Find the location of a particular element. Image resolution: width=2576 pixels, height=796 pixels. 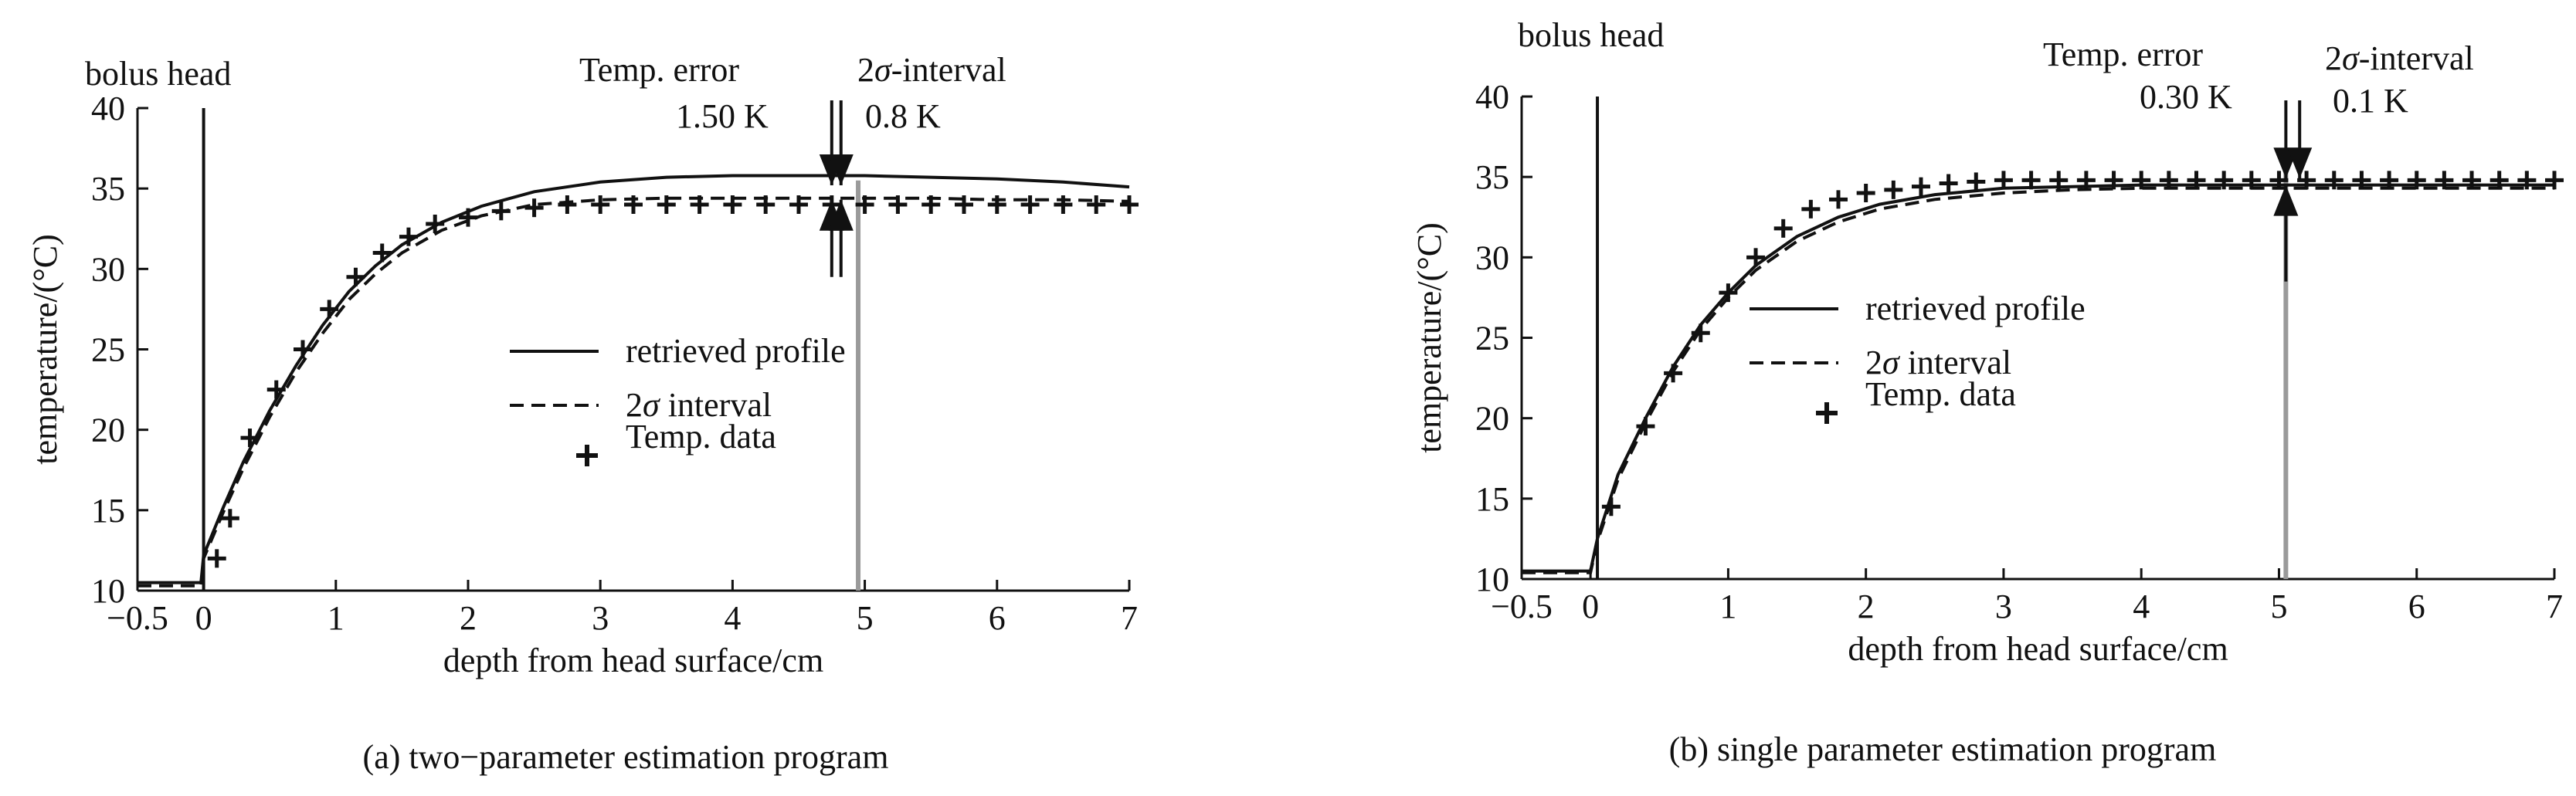

x-tick-label: 2 is located at coordinates (1867, 606).